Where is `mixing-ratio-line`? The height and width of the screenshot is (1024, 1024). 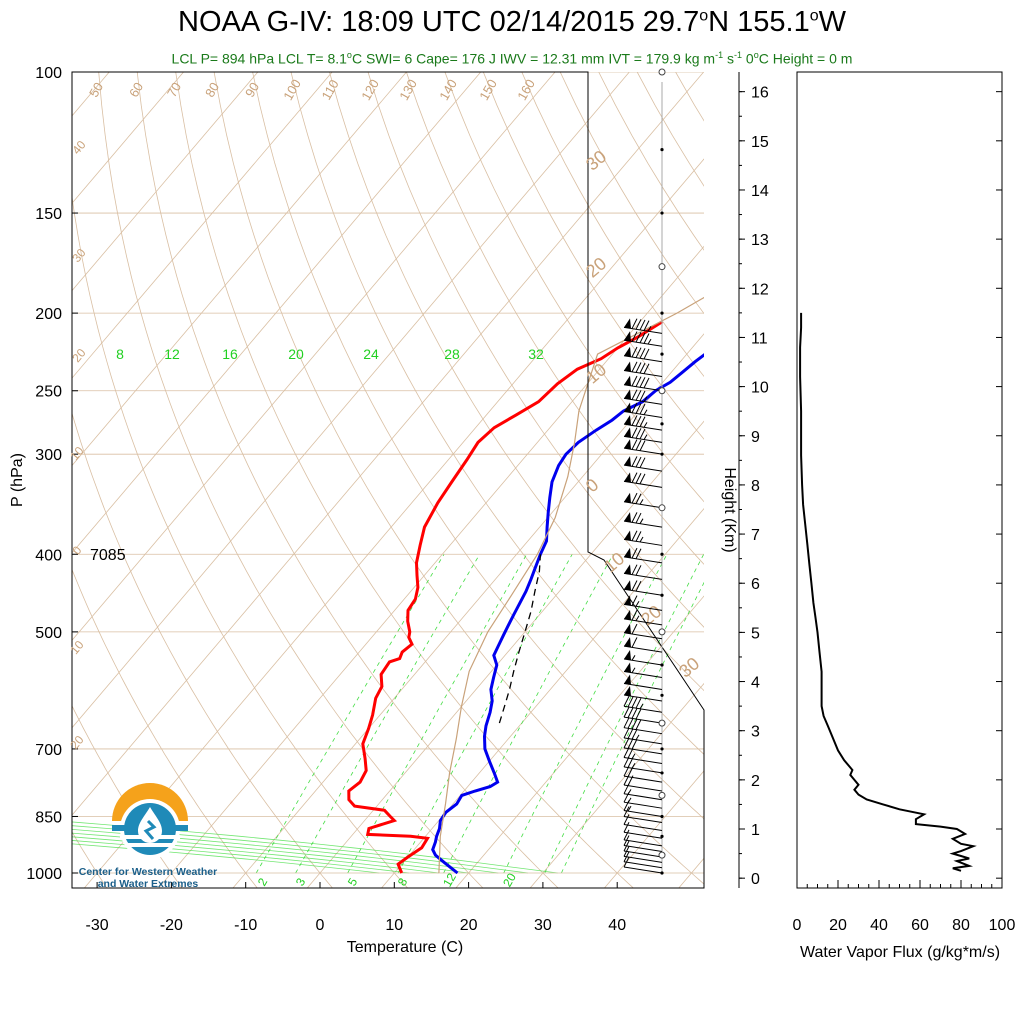 mixing-ratio-line is located at coordinates (388, 714).